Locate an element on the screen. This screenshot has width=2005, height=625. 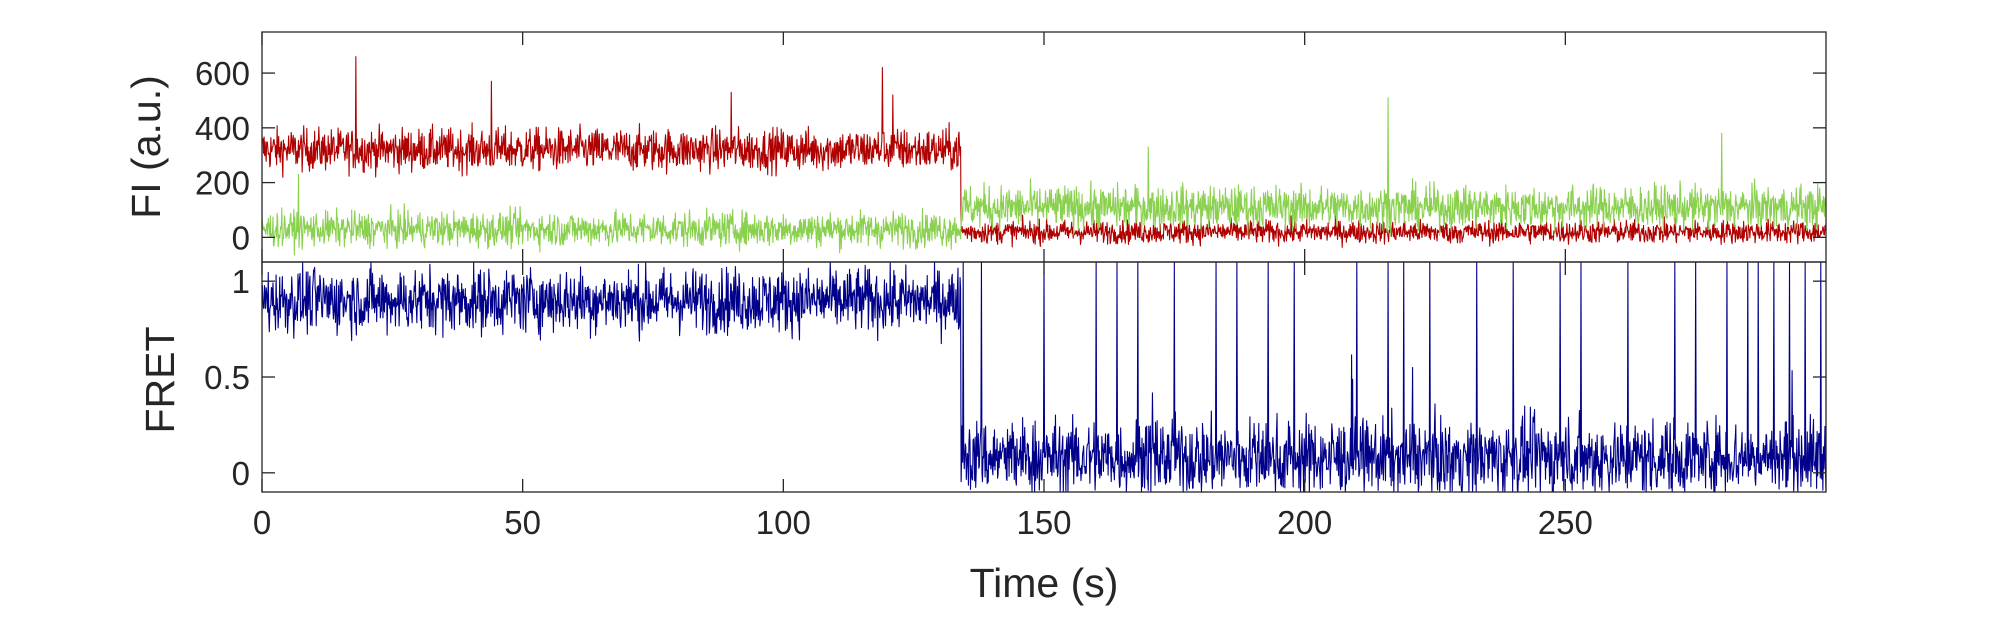
time-xtick-label-1: 50 is located at coordinates (522, 522).